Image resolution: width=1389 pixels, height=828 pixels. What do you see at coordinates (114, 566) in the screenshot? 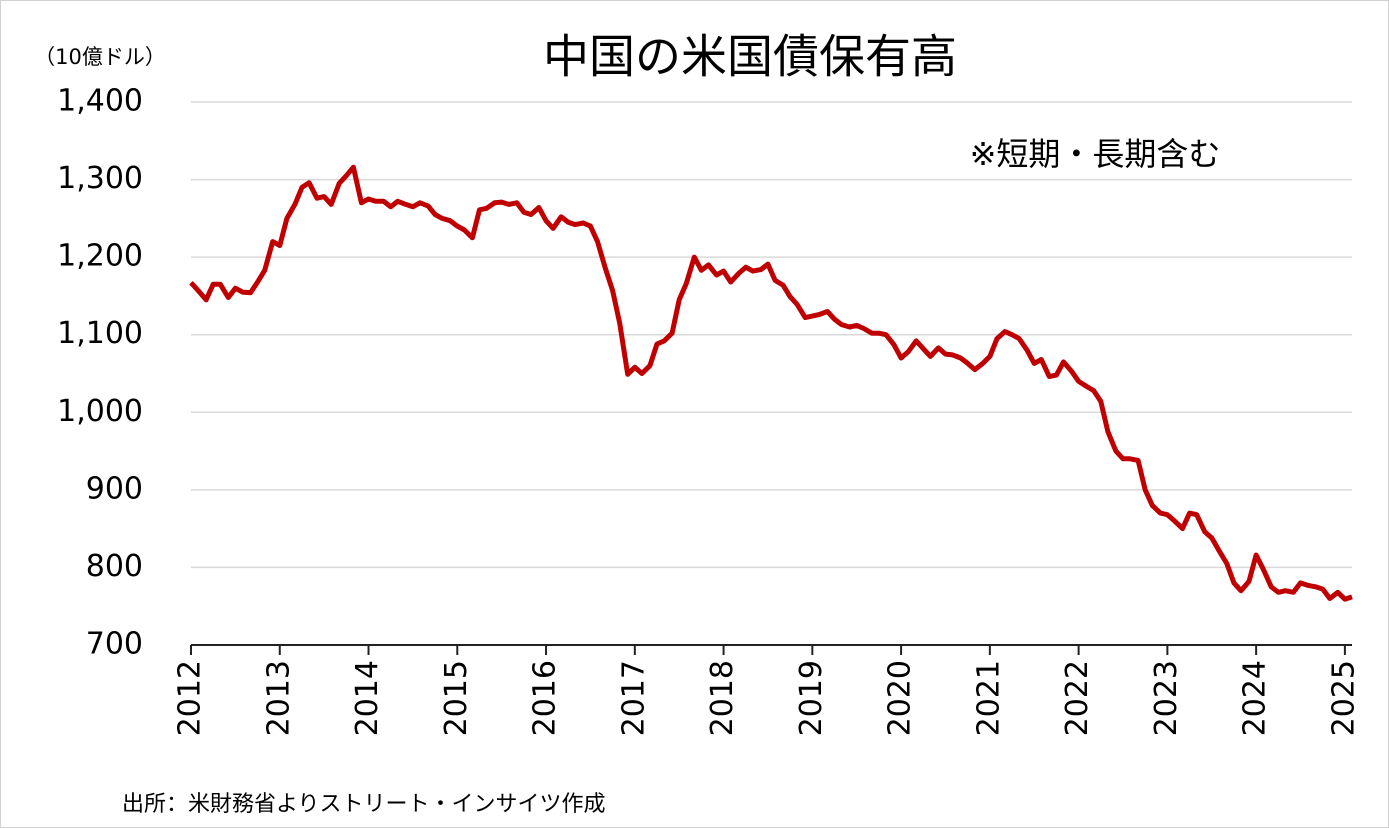
I see `y-tick-label: 800` at bounding box center [114, 566].